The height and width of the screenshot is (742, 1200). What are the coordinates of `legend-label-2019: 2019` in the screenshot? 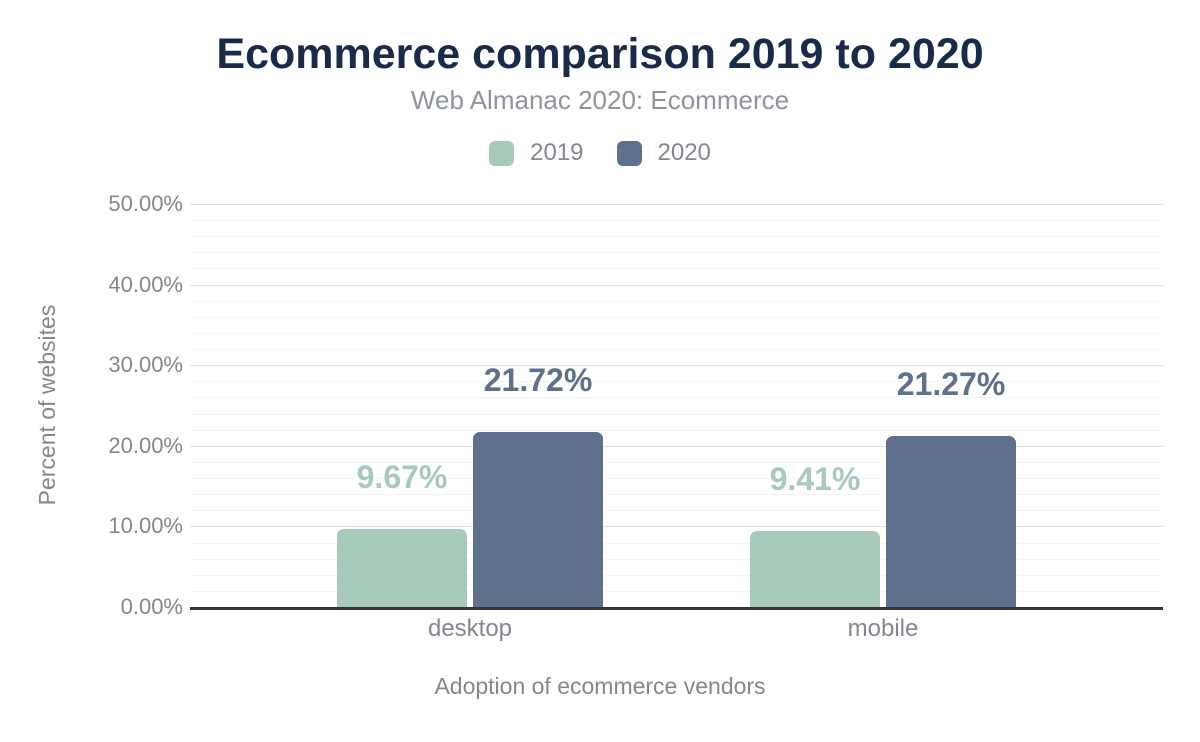 It's located at (557, 152).